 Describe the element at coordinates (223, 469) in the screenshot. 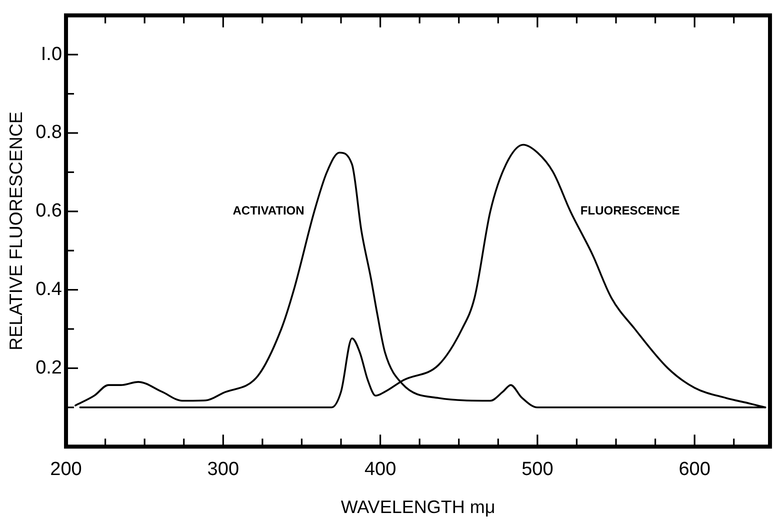

I see `x-tick-label: 300` at that location.